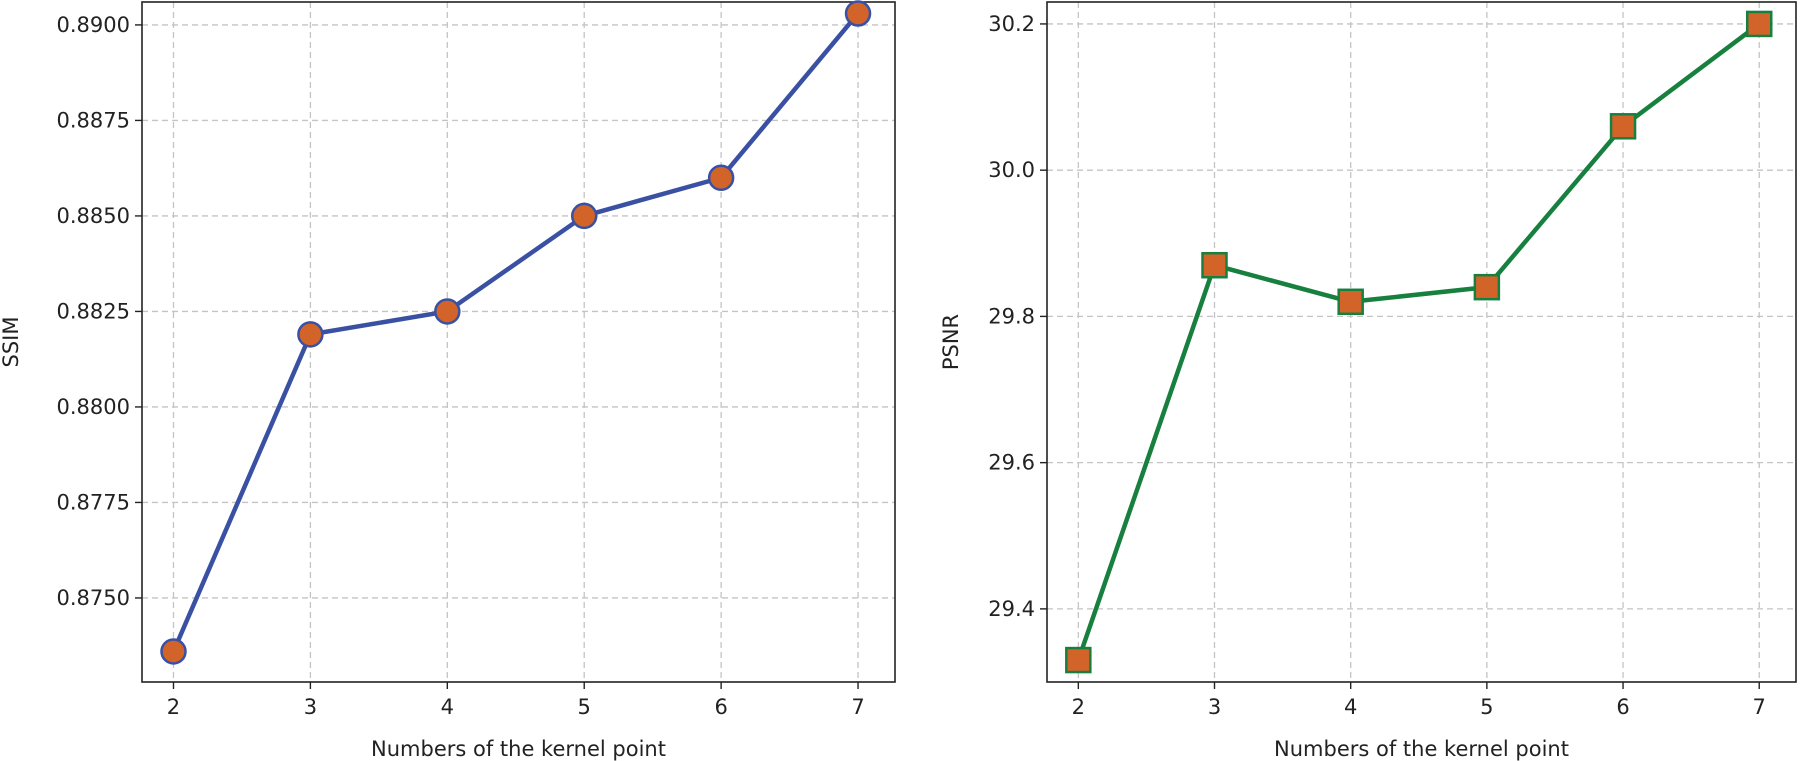 This screenshot has height=761, width=1801. What do you see at coordinates (93, 502) in the screenshot?
I see `y-tick-label: 0.8775` at bounding box center [93, 502].